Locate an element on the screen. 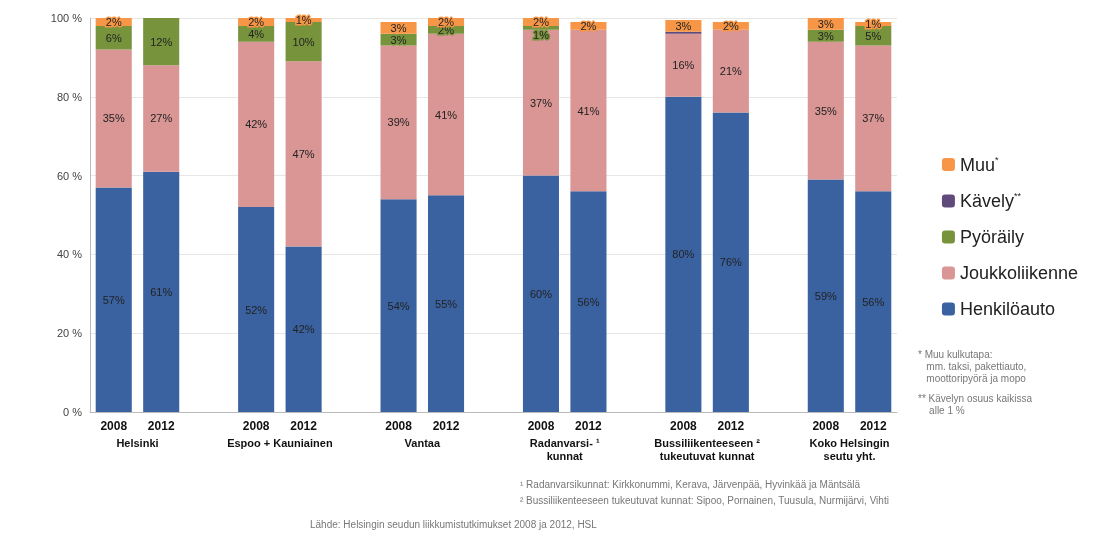  text: Radanvarsi- ¹ kunnat is located at coordinates (564, 449).